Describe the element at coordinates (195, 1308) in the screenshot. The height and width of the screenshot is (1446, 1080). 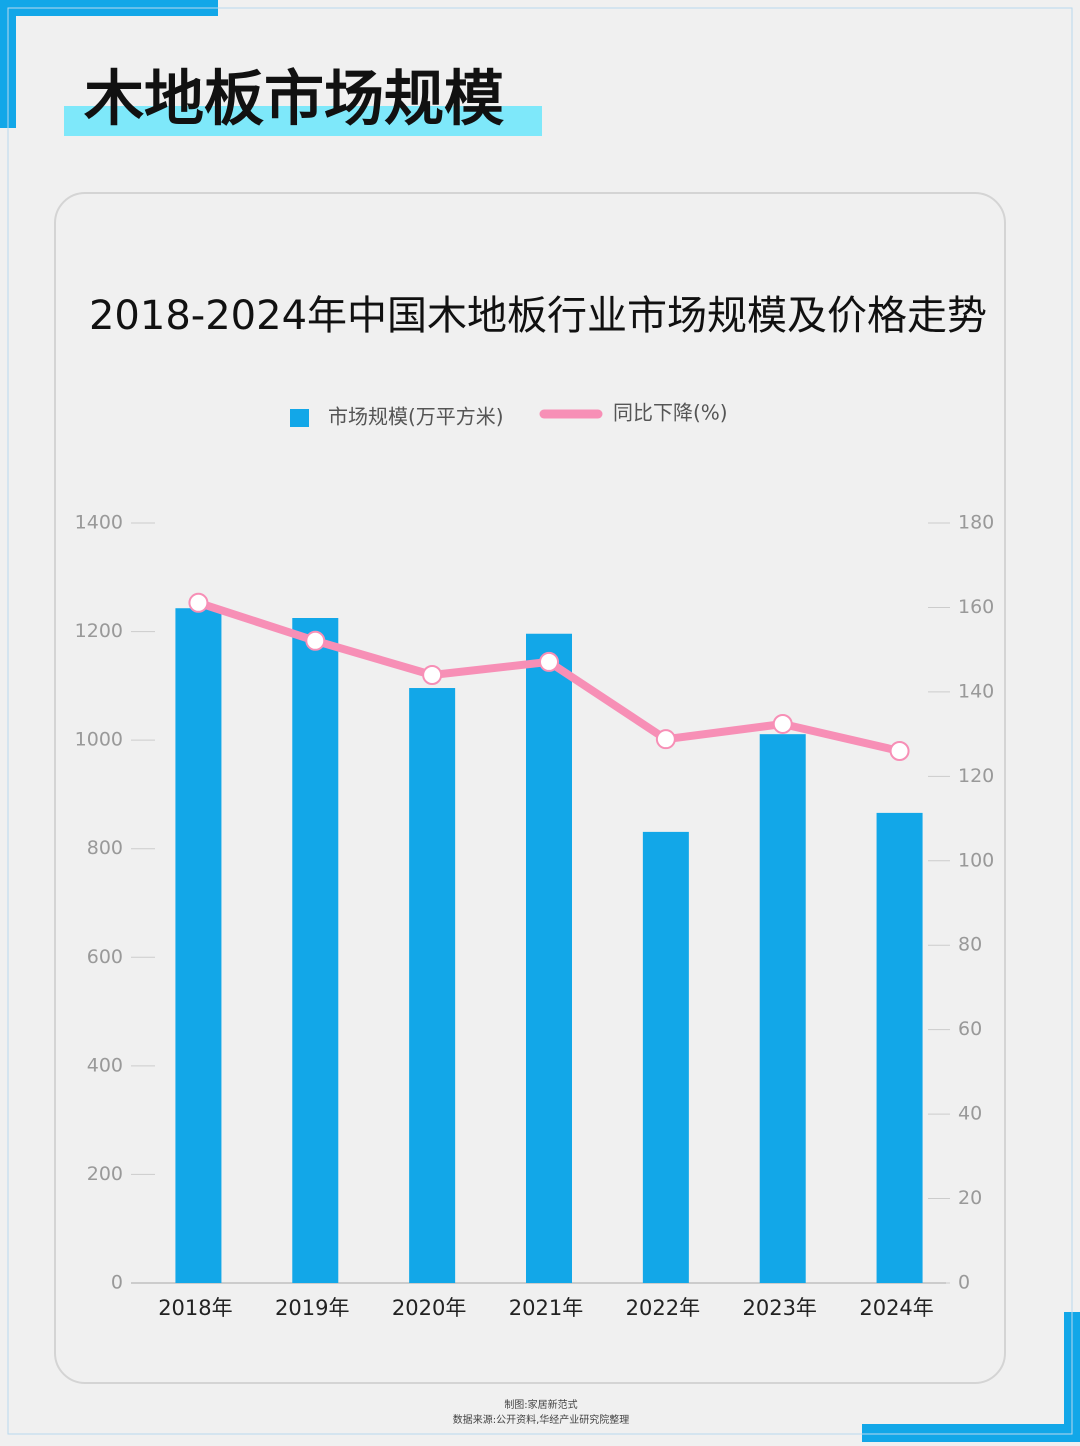
I see `x-tick-label: 2018年` at that location.